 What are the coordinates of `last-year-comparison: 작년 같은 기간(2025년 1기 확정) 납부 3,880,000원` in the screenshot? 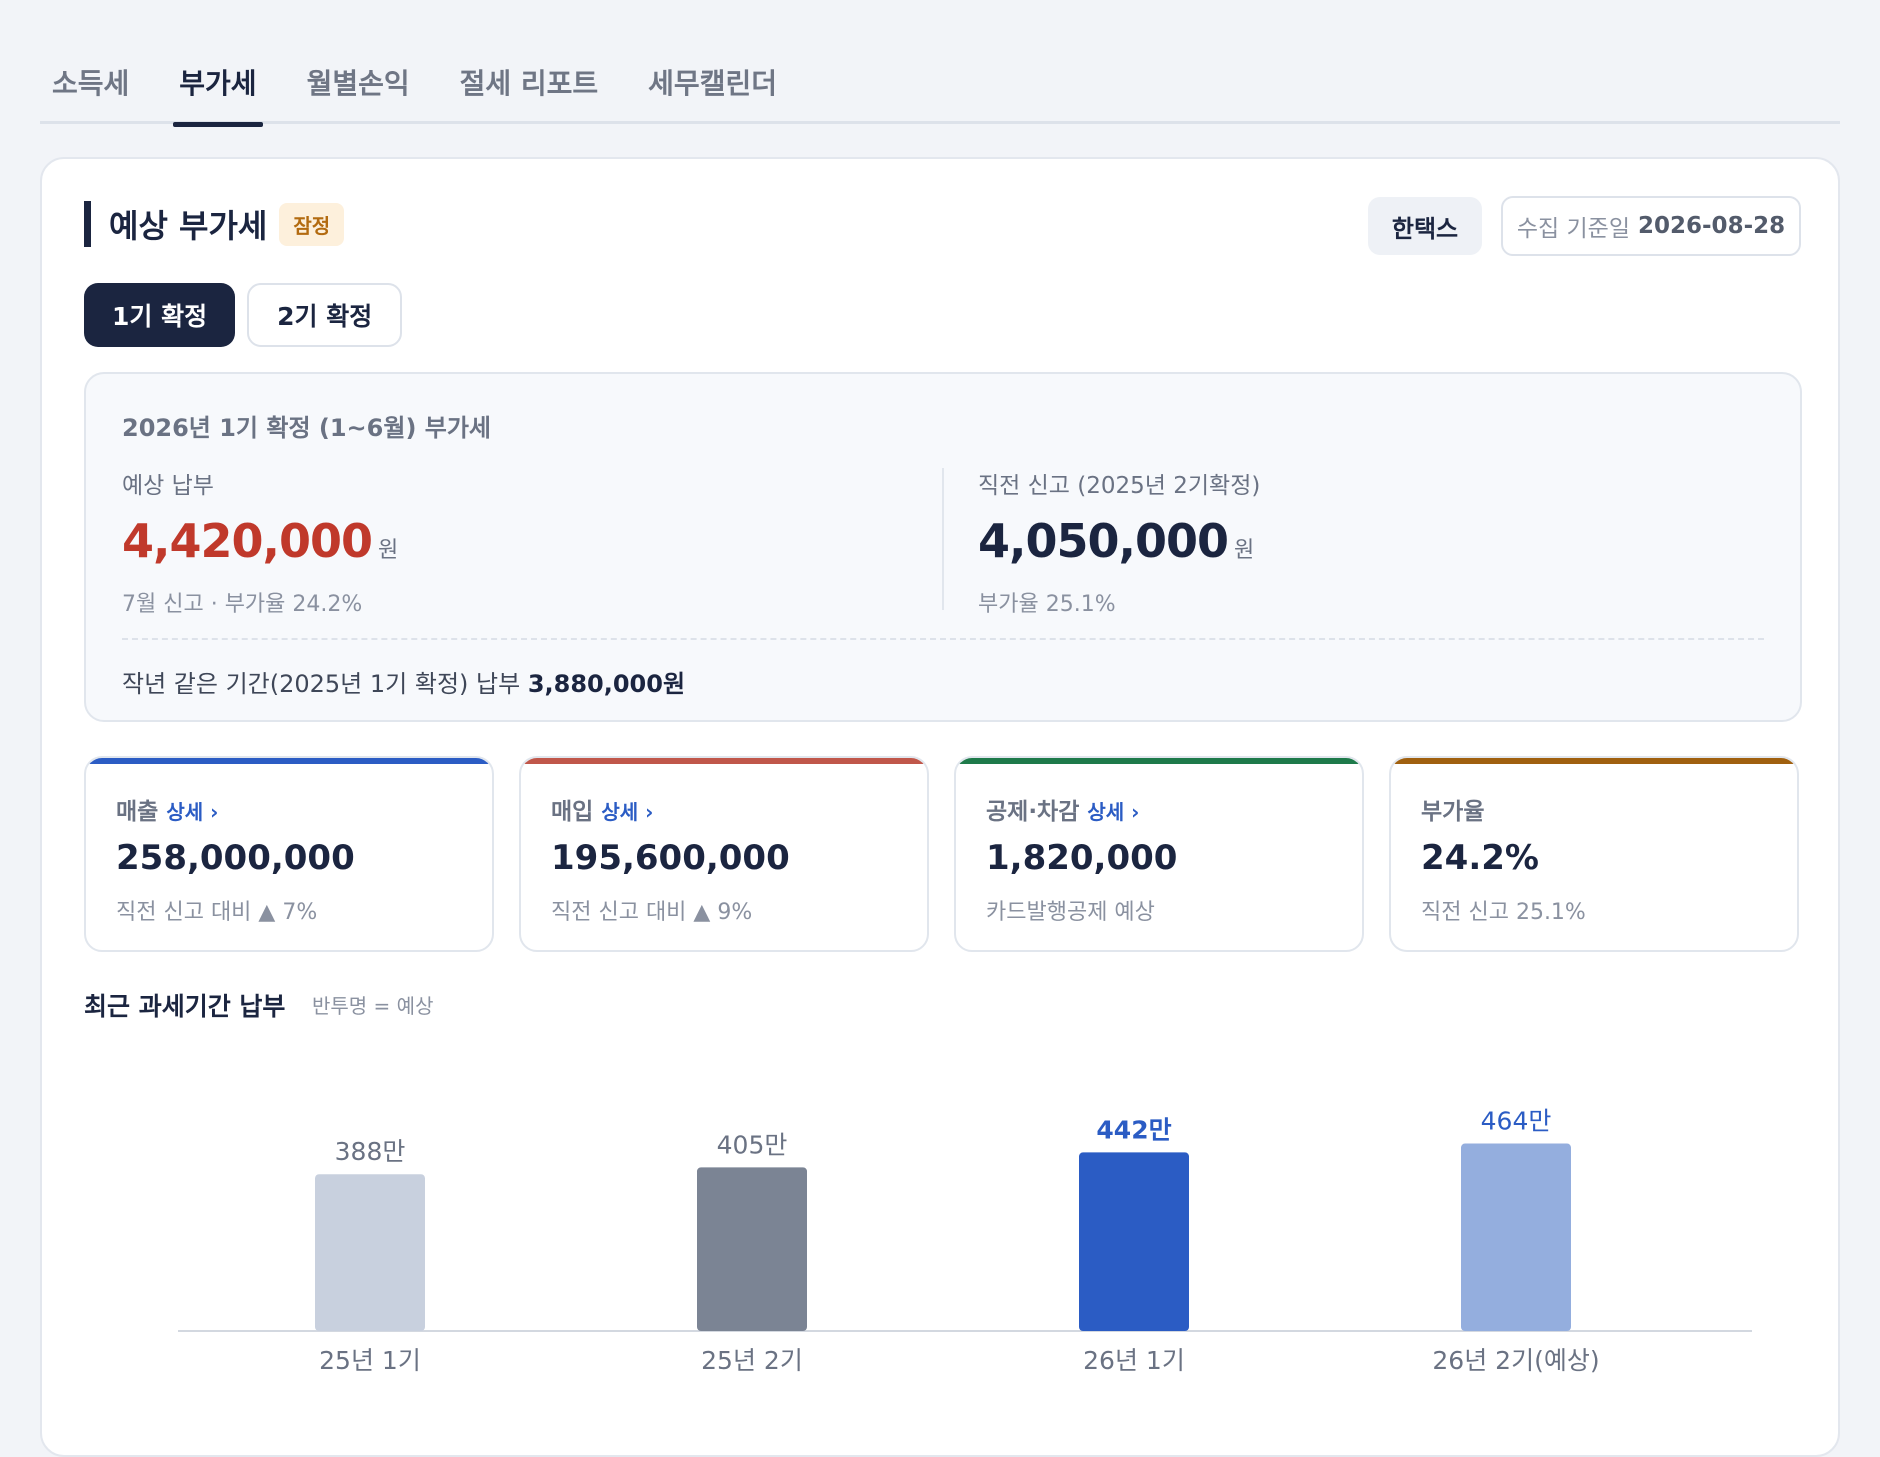 It's located at (403, 681).